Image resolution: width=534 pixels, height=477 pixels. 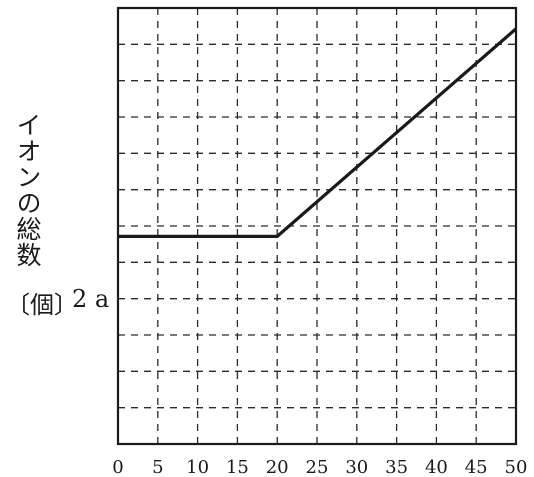 What do you see at coordinates (476, 467) in the screenshot?
I see `x-tick-label: 45` at bounding box center [476, 467].